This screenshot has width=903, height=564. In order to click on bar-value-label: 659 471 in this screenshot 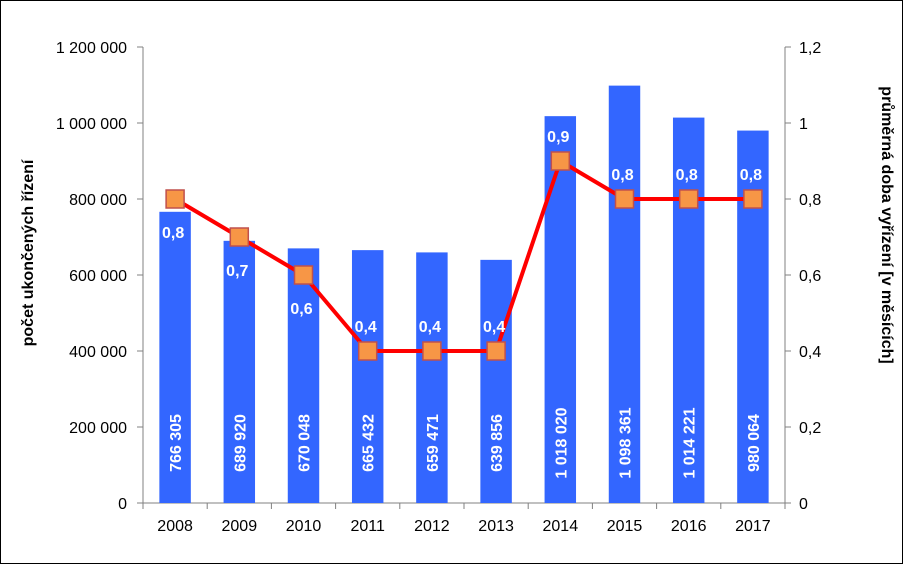, I will do `click(433, 443)`.